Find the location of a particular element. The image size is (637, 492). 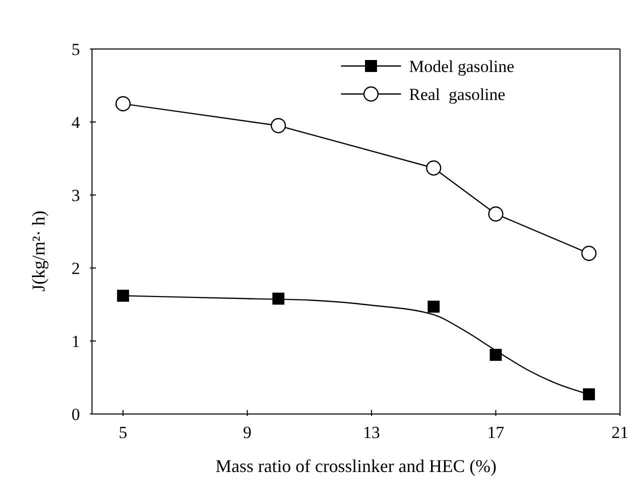

y-tick-label: 3 is located at coordinates (76, 195).